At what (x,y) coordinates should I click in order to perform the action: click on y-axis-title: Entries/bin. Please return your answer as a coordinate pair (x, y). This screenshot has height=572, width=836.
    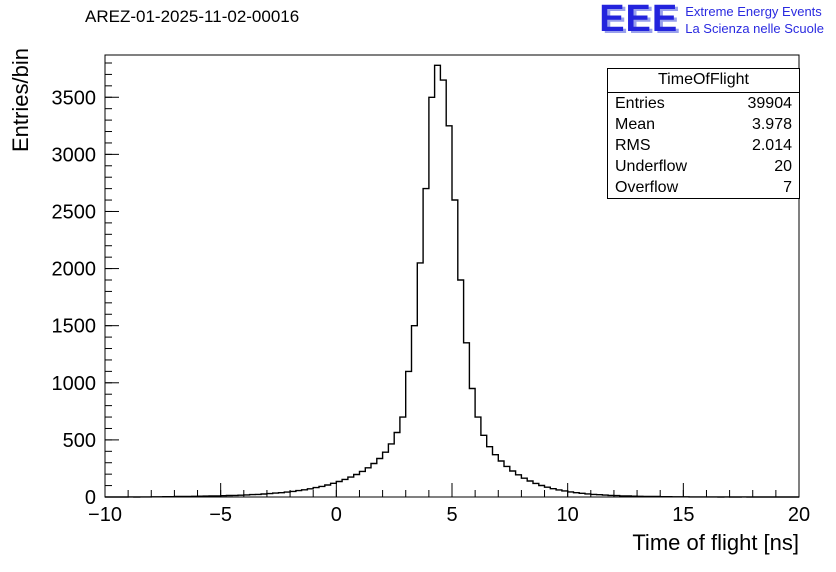
    Looking at the image, I should click on (20, 100).